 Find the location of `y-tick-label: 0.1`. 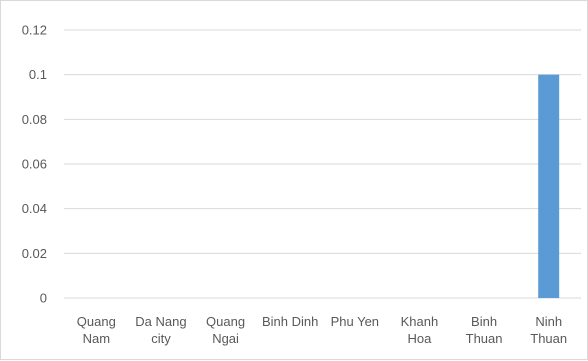

y-tick-label: 0.1 is located at coordinates (38, 74).